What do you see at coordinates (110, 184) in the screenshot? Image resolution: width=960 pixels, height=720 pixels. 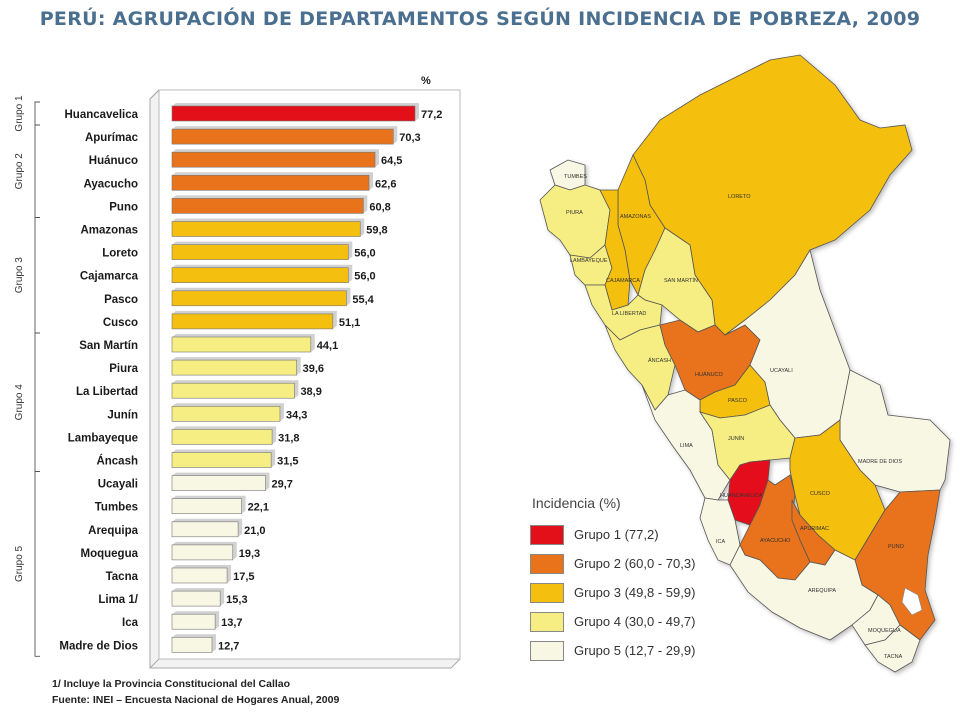 I see `bar-category-label: Ayacucho` at bounding box center [110, 184].